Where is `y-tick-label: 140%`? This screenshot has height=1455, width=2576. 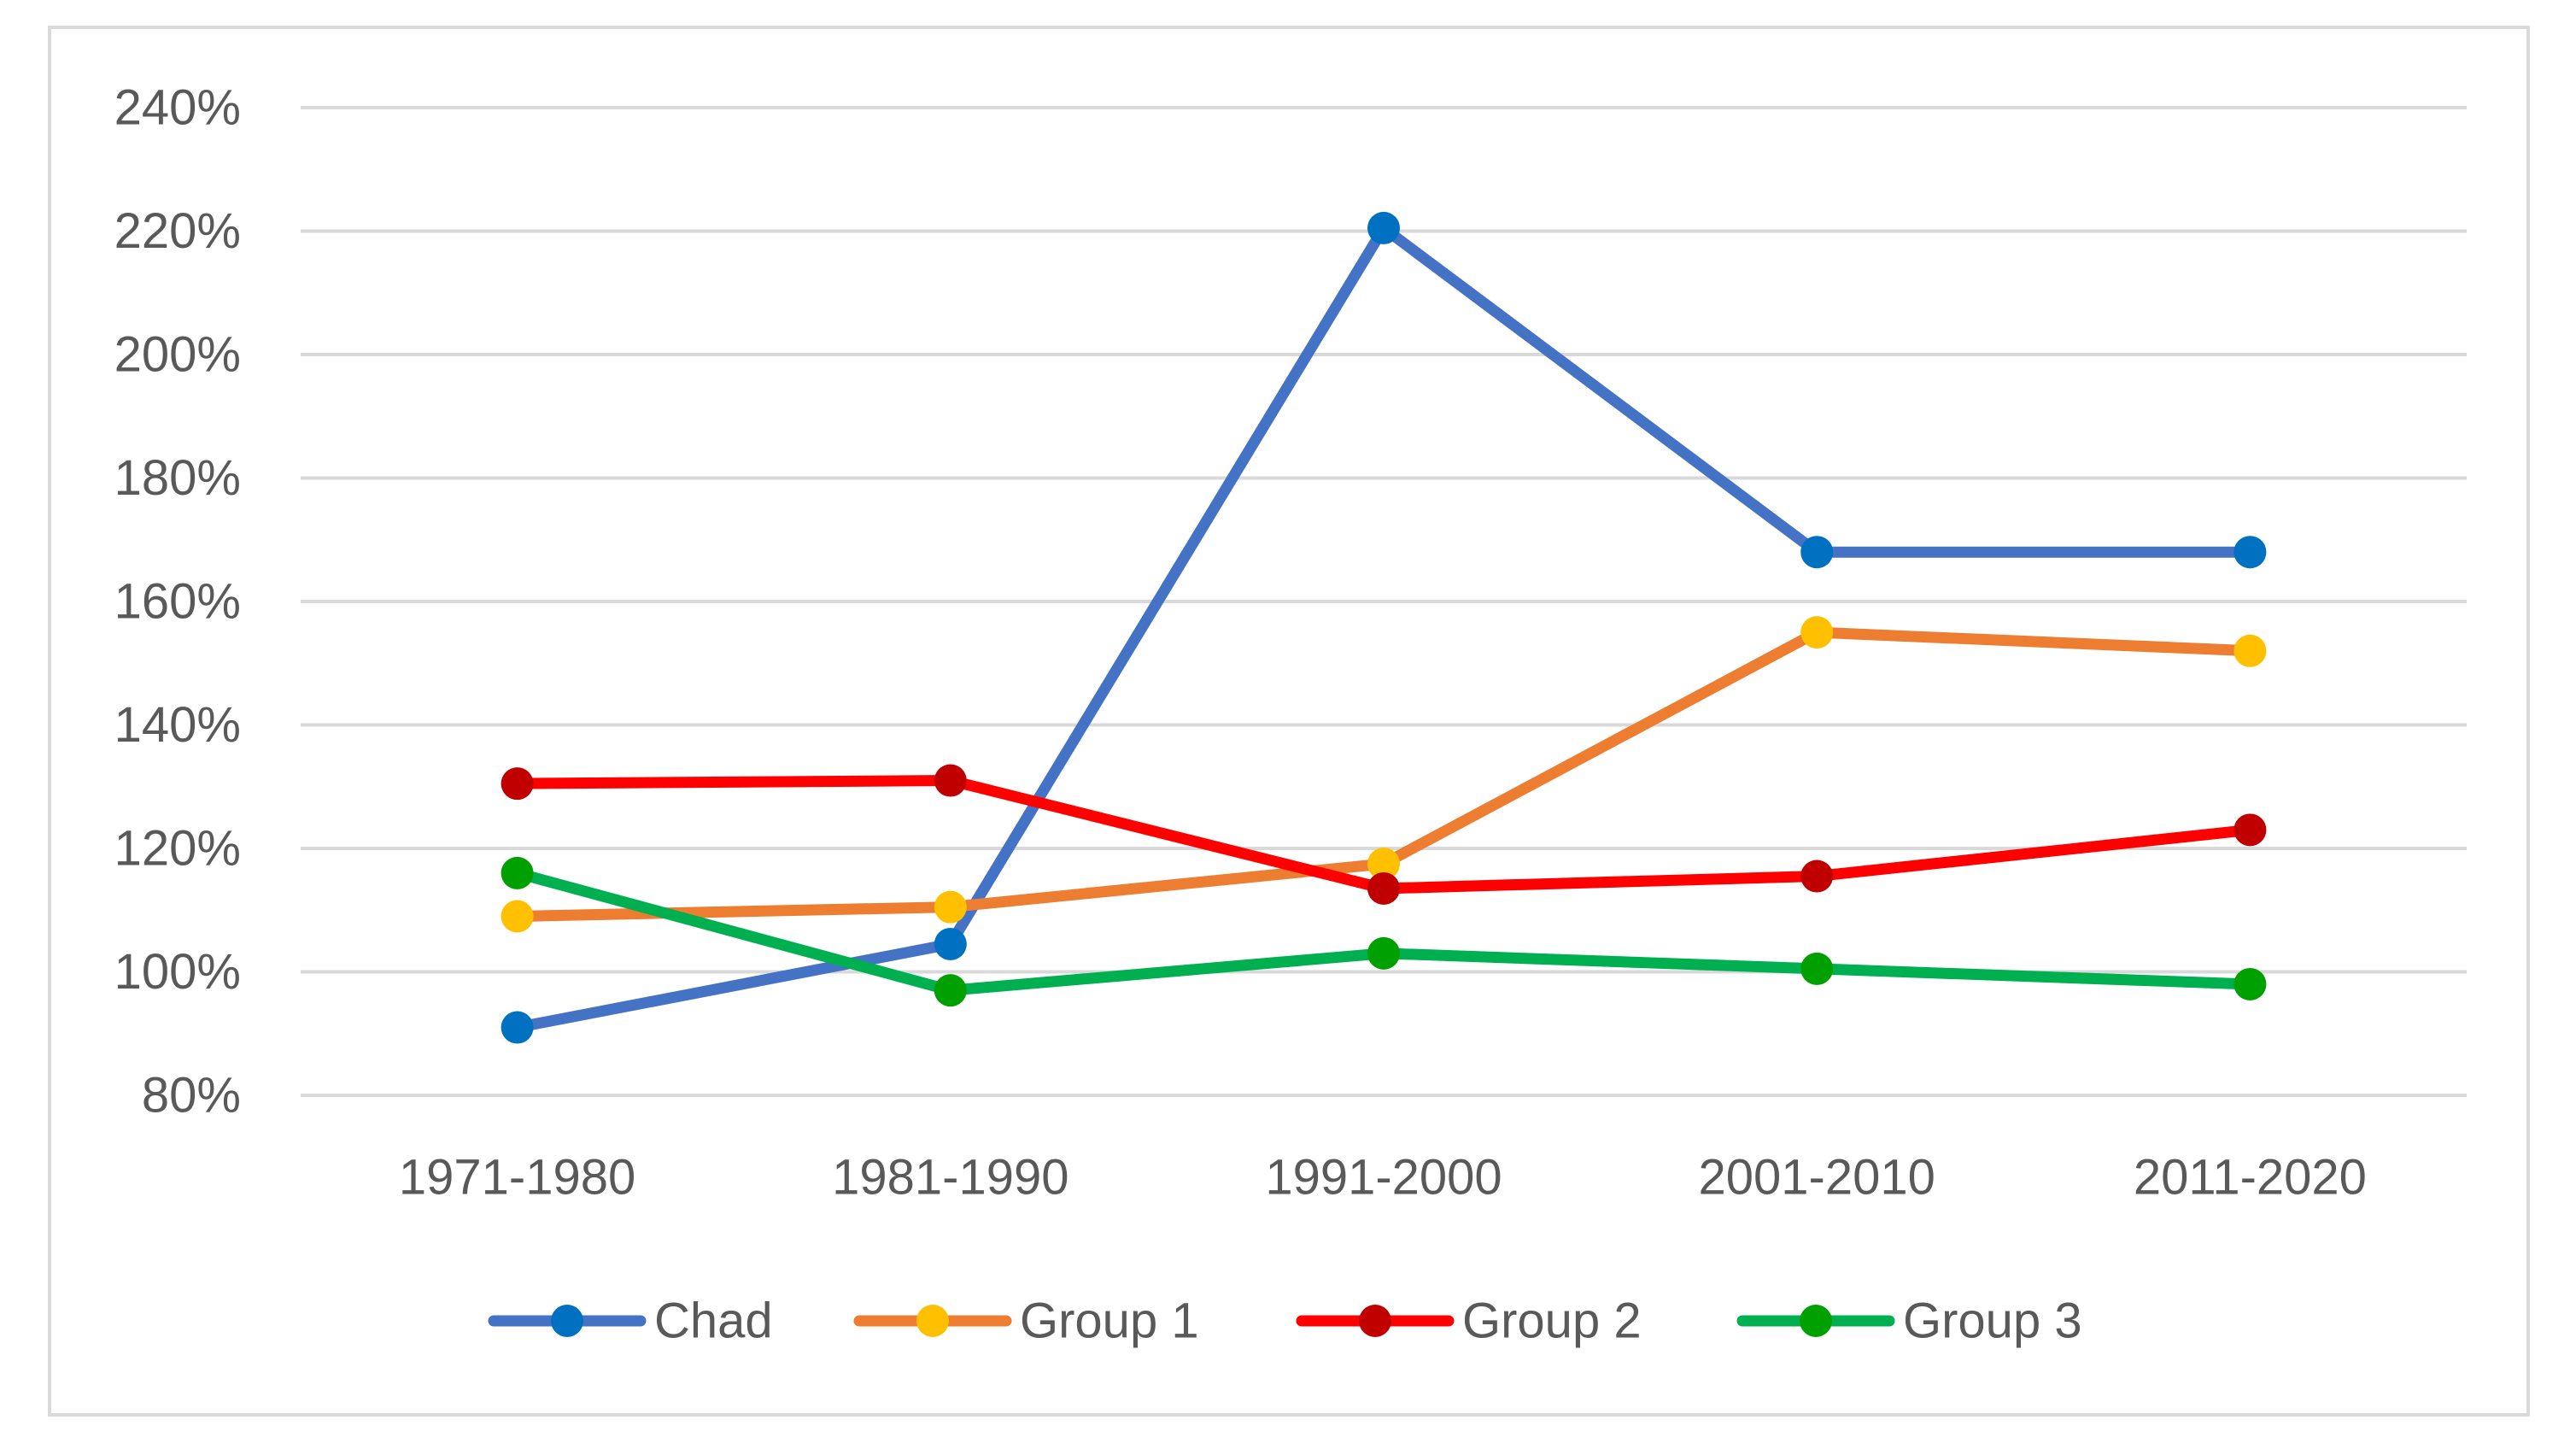 y-tick-label: 140% is located at coordinates (177, 725).